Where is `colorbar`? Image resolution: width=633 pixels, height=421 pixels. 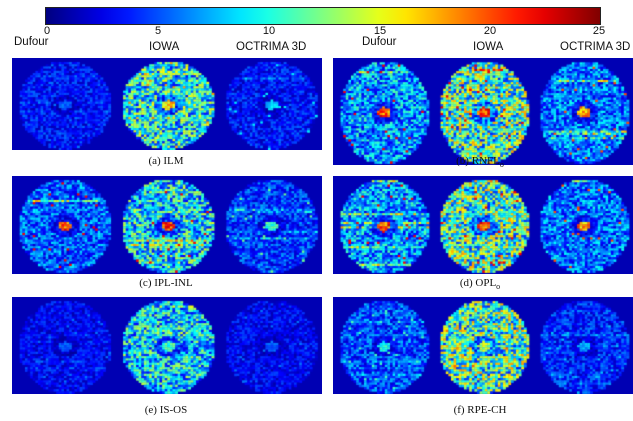 colorbar is located at coordinates (323, 16).